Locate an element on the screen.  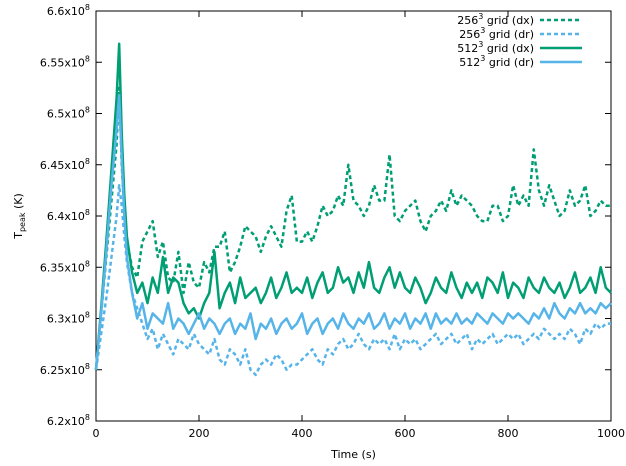
y-tick-label: 6.35x10⁸ is located at coordinates (65, 266).